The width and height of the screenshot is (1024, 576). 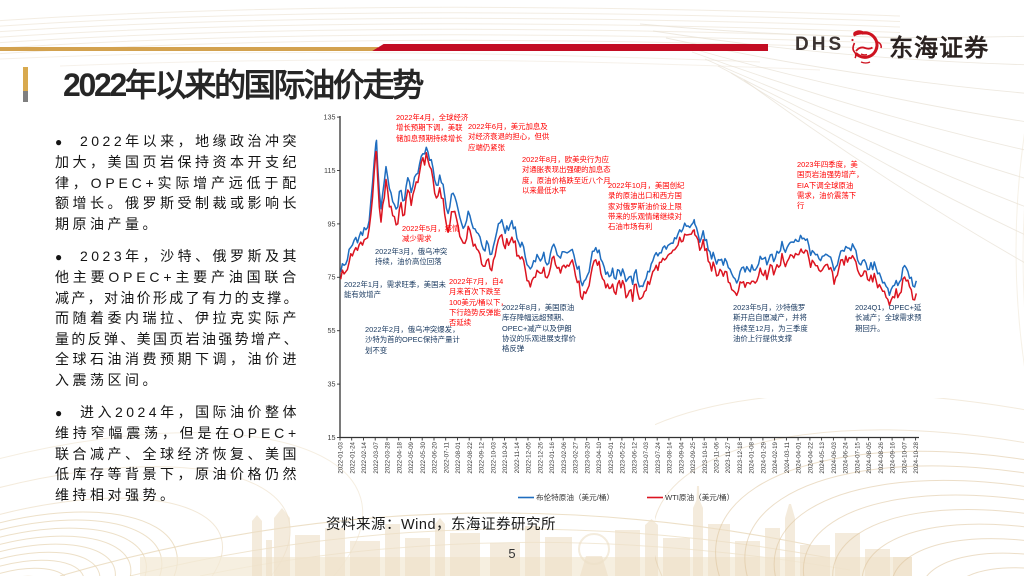 What do you see at coordinates (330, 117) in the screenshot?
I see `svg-text: 135` at bounding box center [330, 117].